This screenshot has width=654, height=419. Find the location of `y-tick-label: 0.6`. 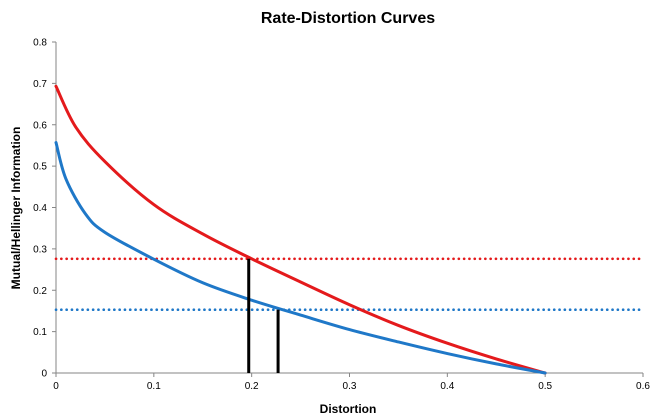

y-tick-label: 0.6 is located at coordinates (40, 125).